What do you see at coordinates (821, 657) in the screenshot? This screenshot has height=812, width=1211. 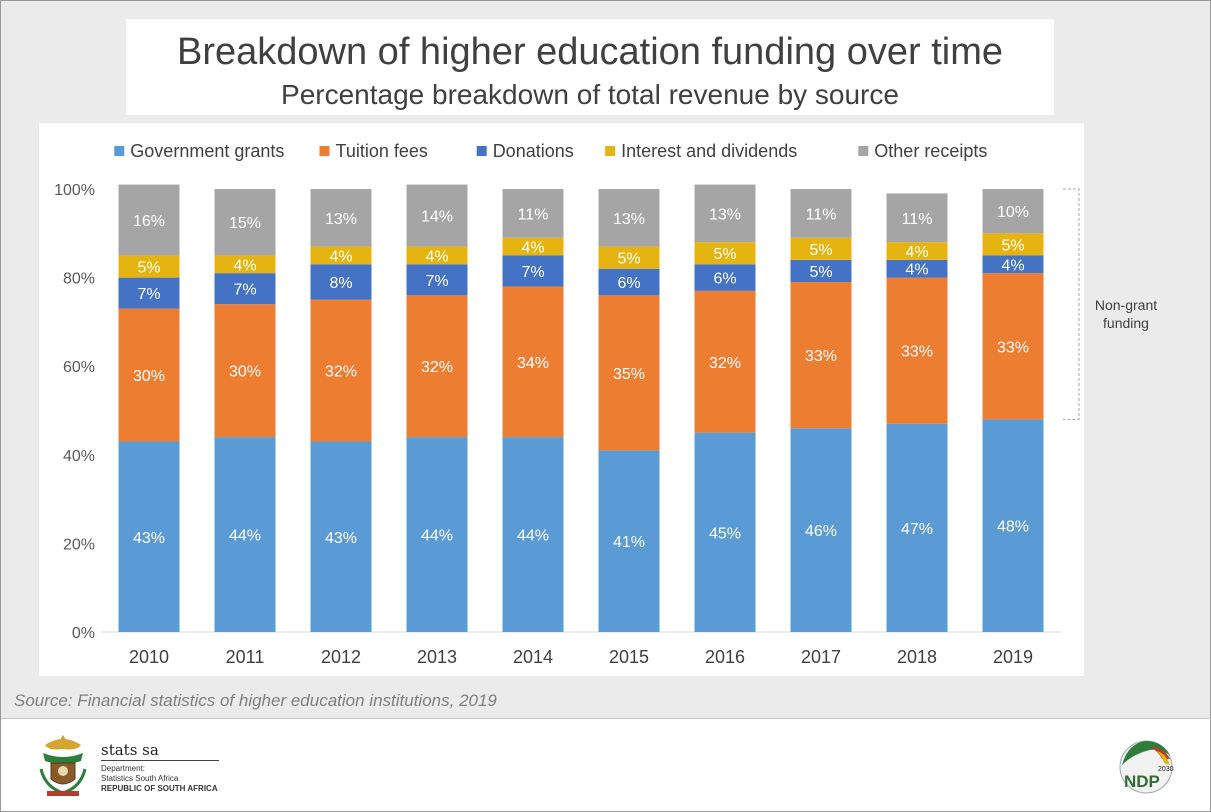 I see `x-tick-label: 2017` at bounding box center [821, 657].